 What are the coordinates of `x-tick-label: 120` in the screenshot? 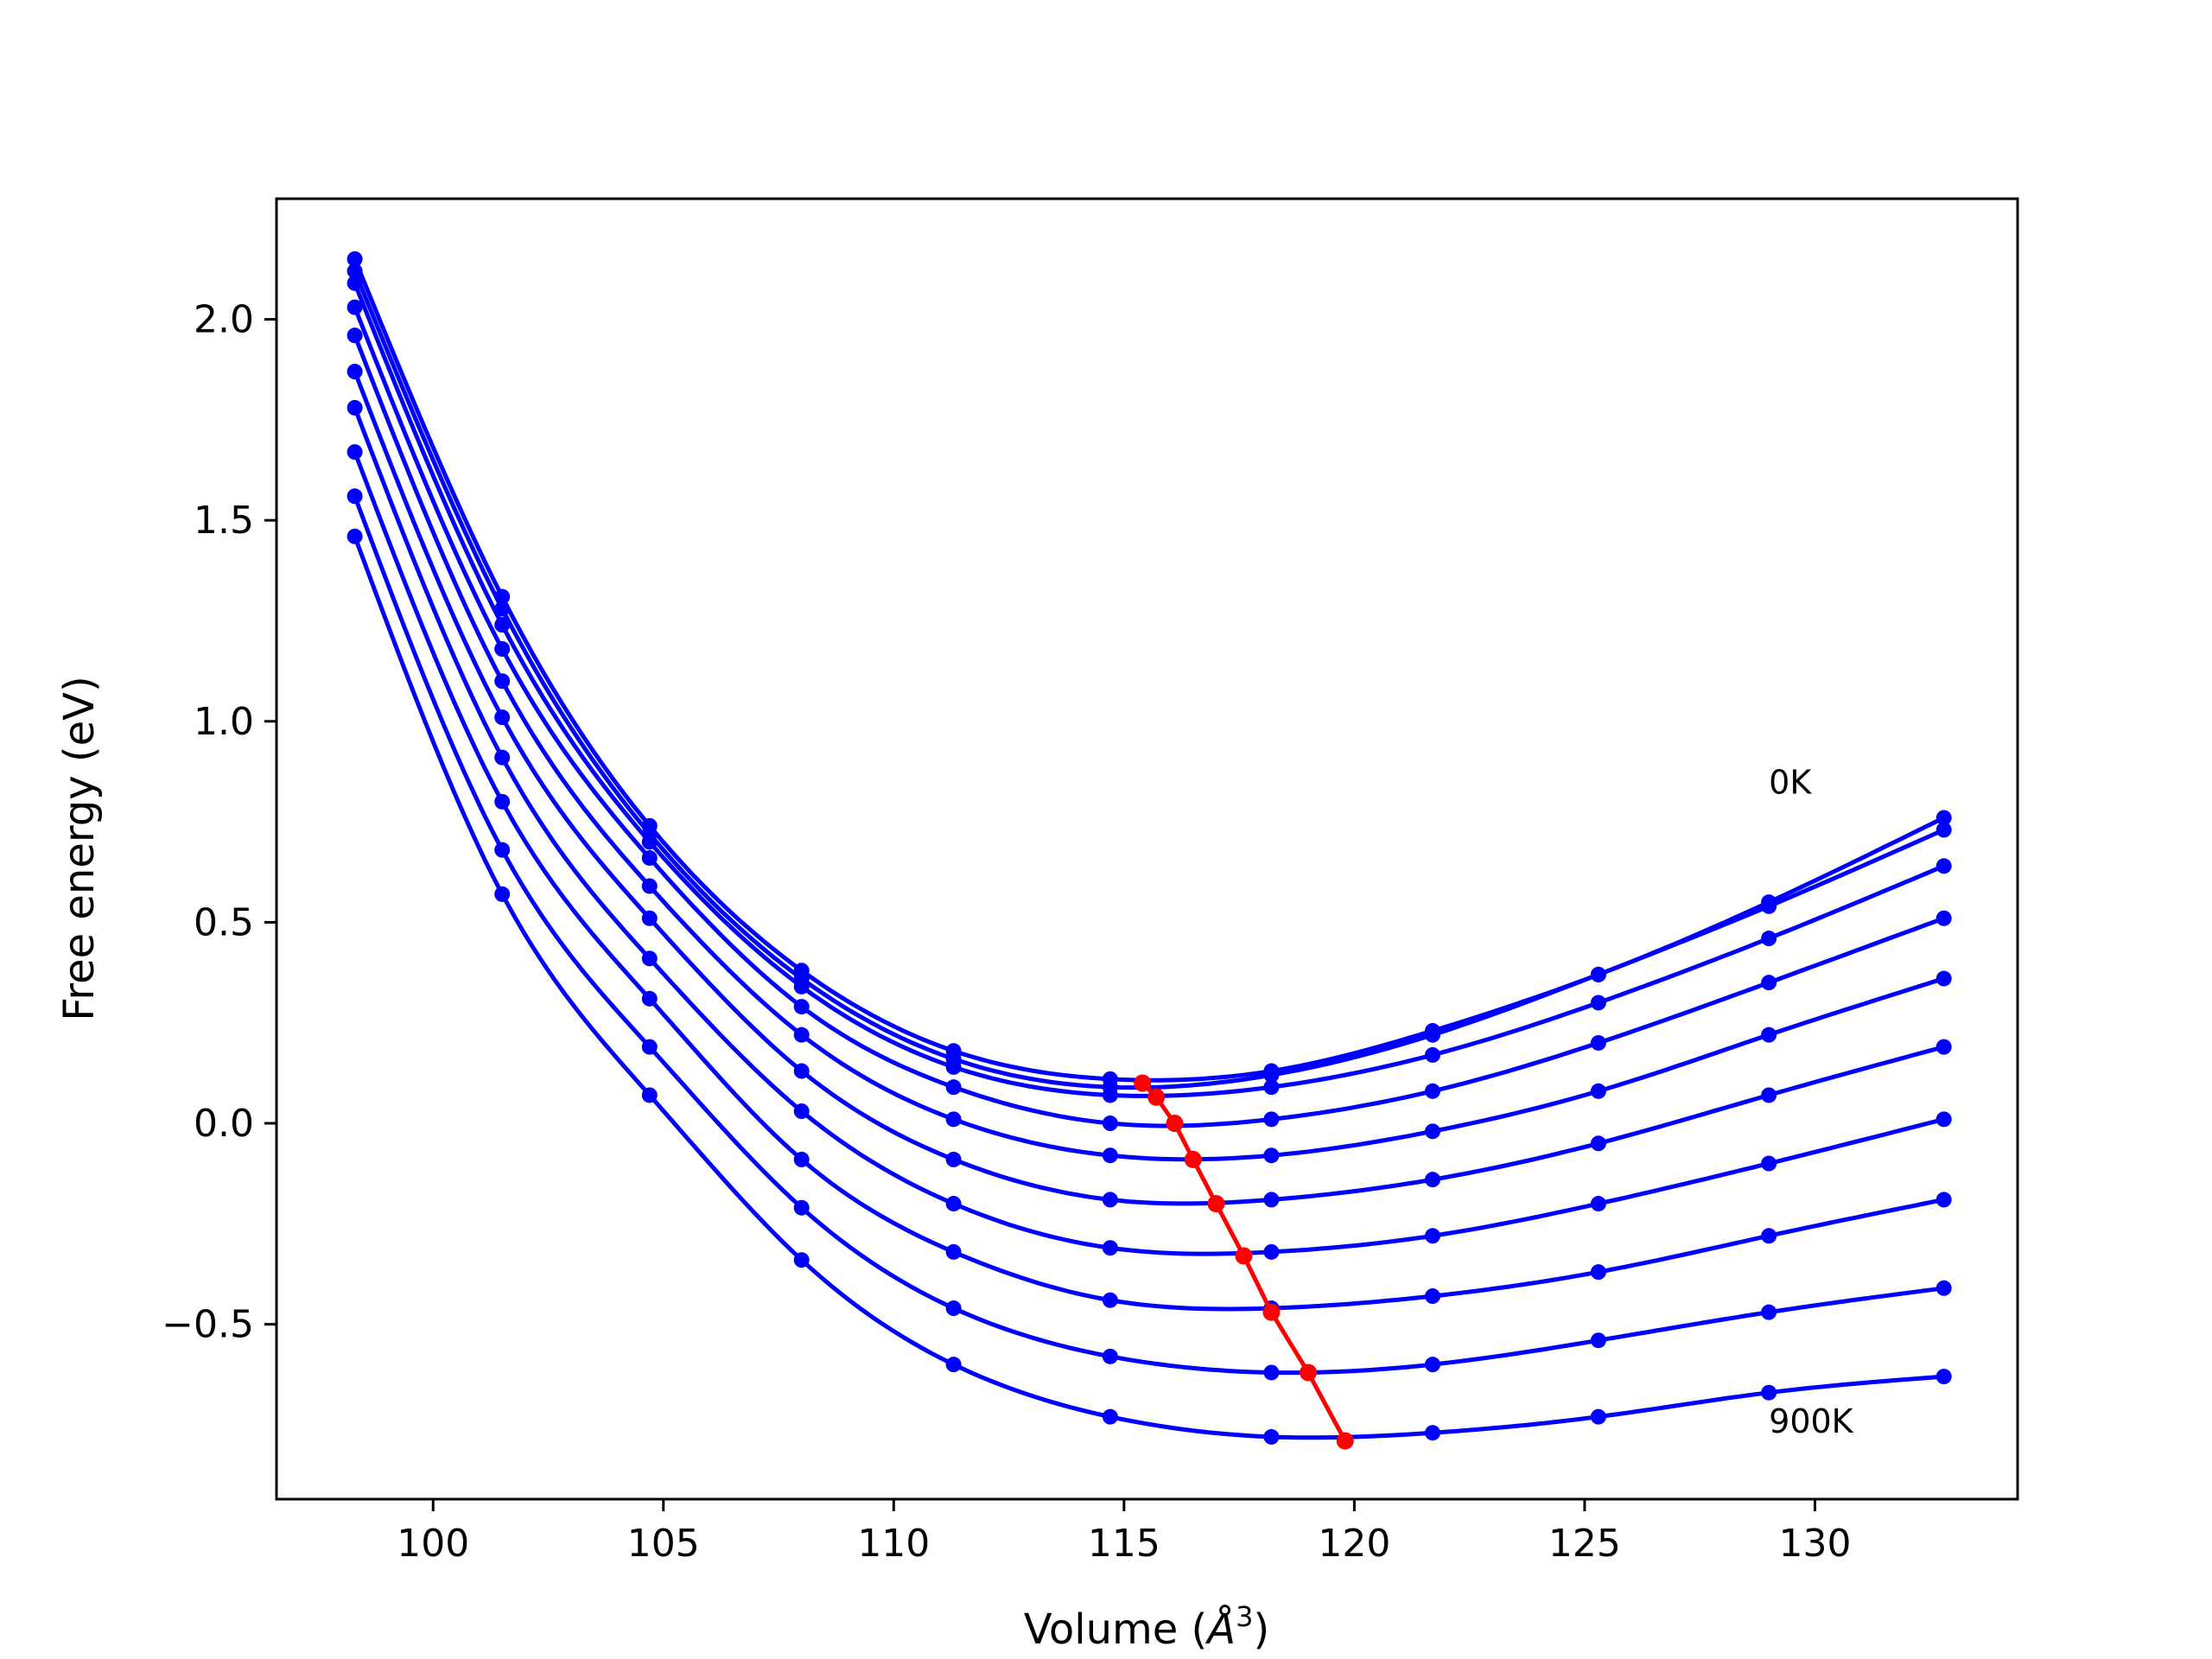 It's located at (1354, 1544).